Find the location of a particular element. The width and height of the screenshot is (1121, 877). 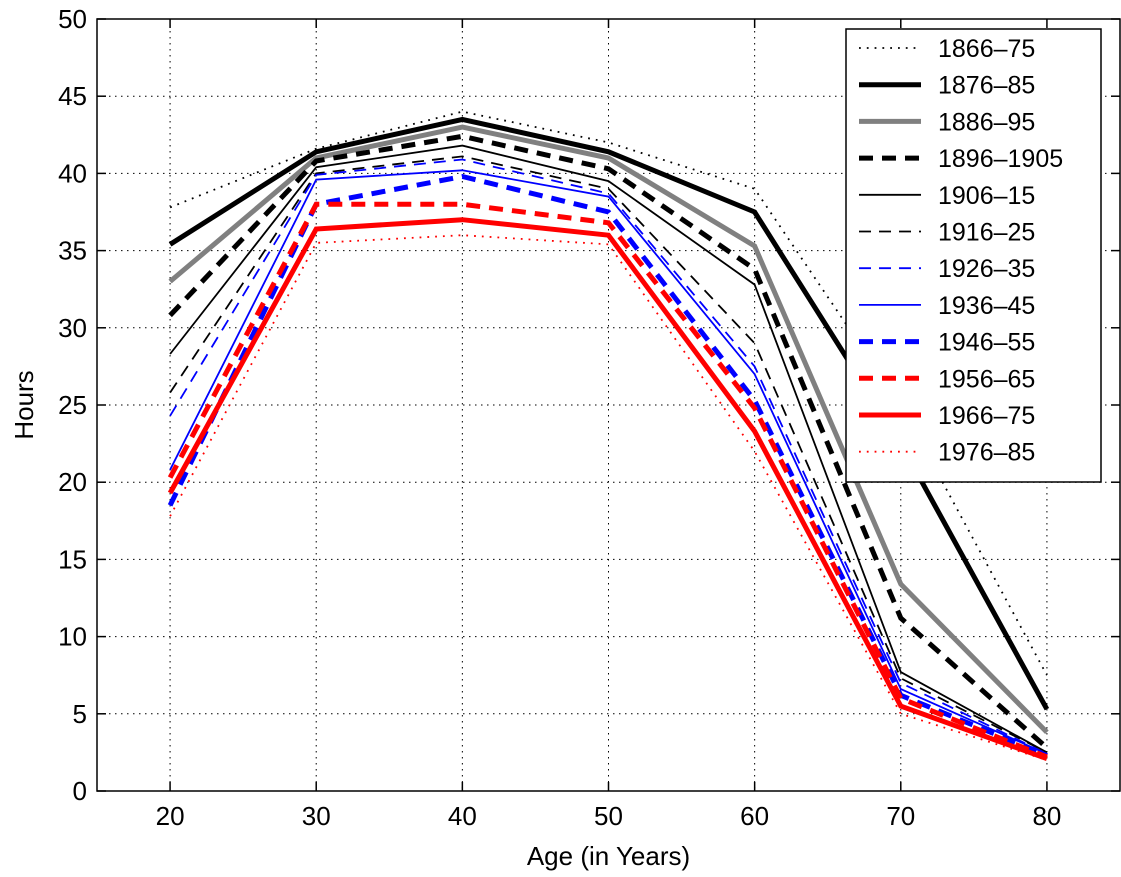

y-tick-label: 25 is located at coordinates (72, 405).